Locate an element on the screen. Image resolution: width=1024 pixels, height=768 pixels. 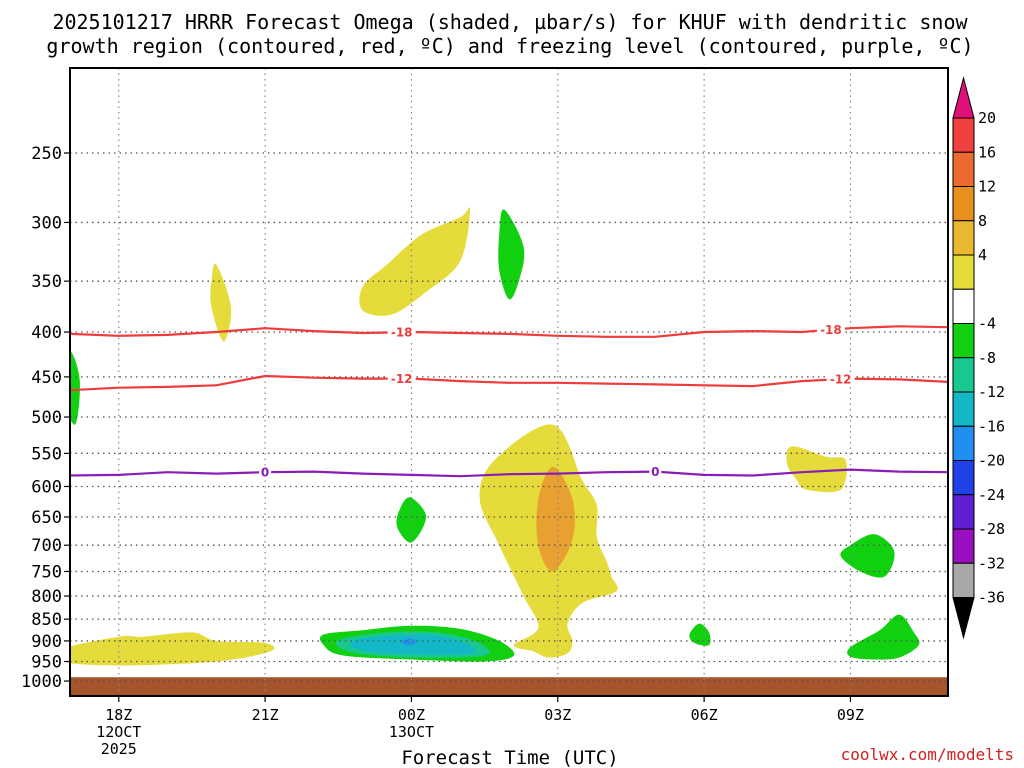
colorbar-label-16: 16 is located at coordinates (987, 152).